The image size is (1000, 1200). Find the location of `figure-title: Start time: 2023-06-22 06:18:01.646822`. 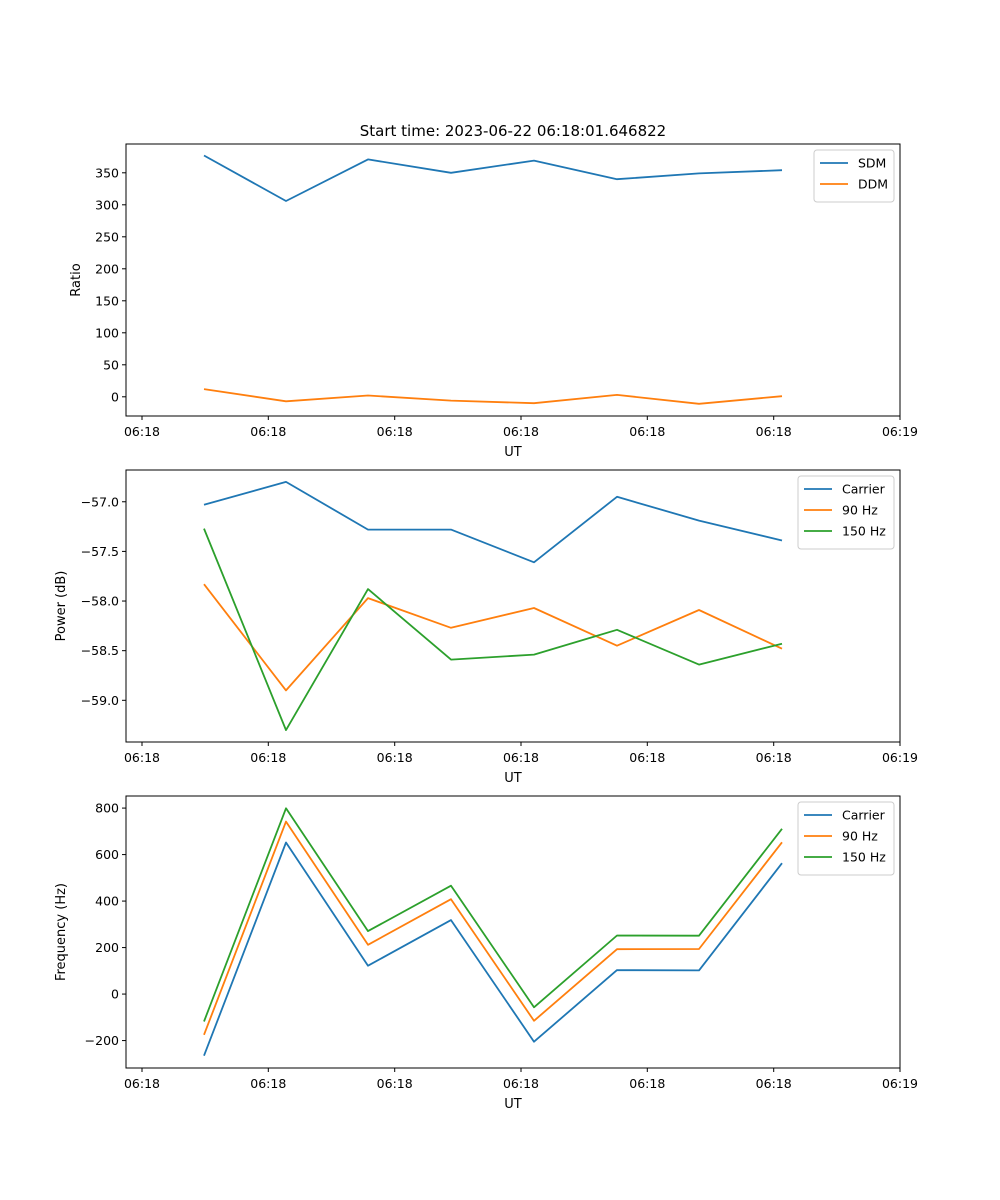

figure-title: Start time: 2023-06-22 06:18:01.646822 is located at coordinates (513, 131).